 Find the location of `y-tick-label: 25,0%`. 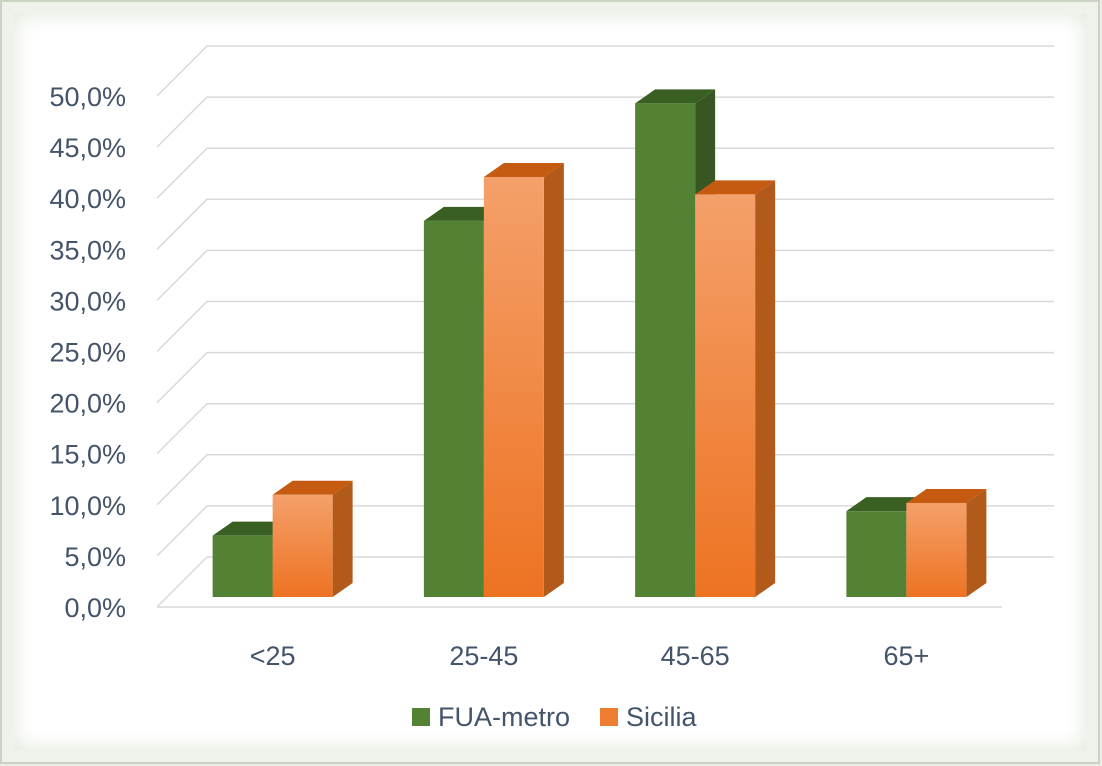

y-tick-label: 25,0% is located at coordinates (87, 353).